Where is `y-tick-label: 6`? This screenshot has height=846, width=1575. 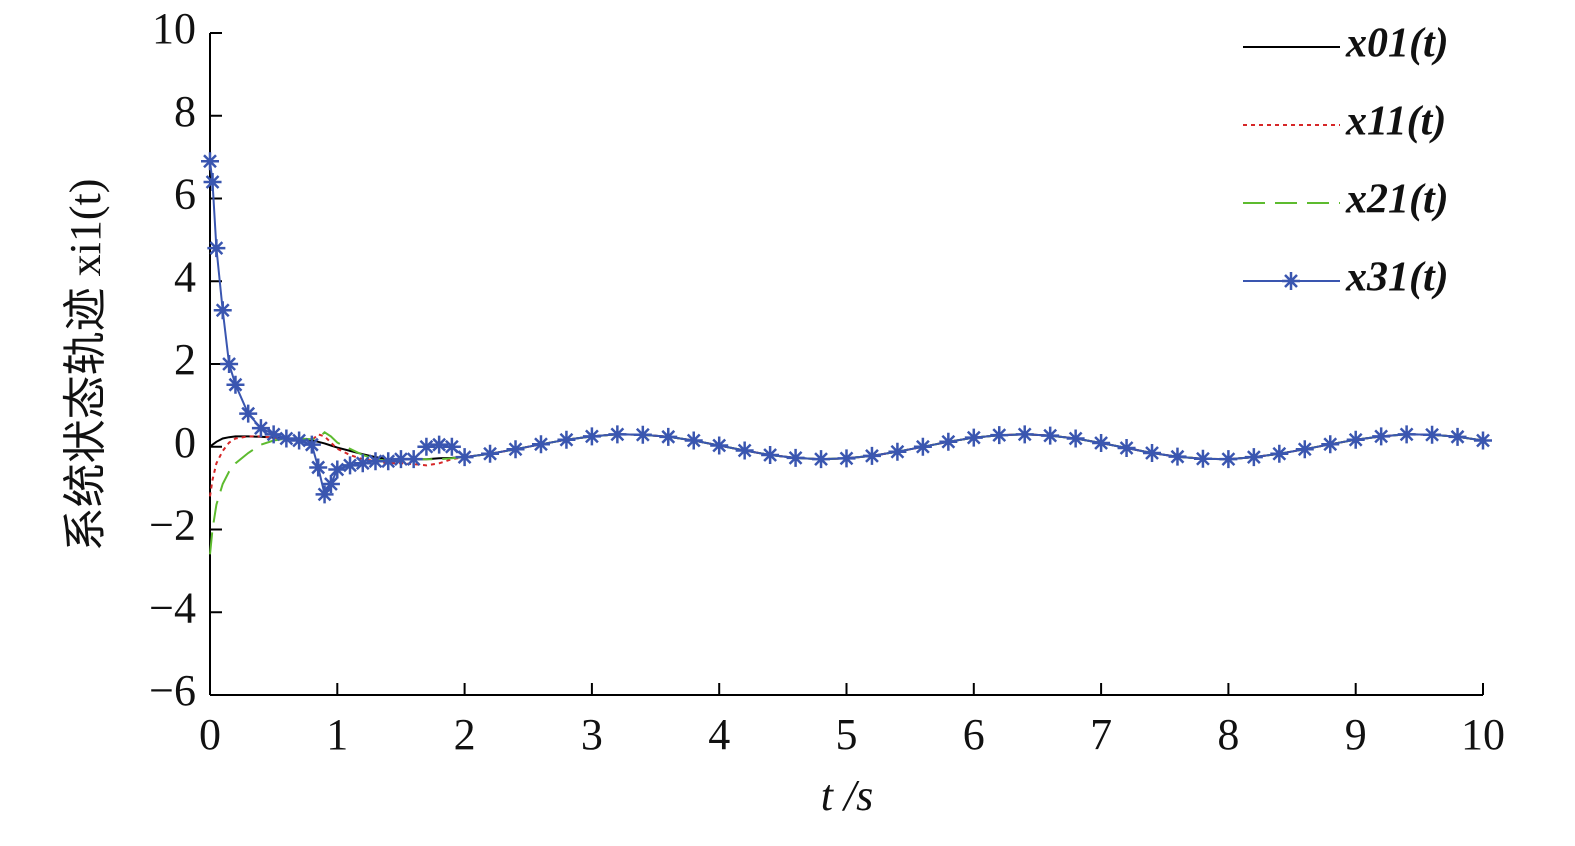 y-tick-label: 6 is located at coordinates (185, 194).